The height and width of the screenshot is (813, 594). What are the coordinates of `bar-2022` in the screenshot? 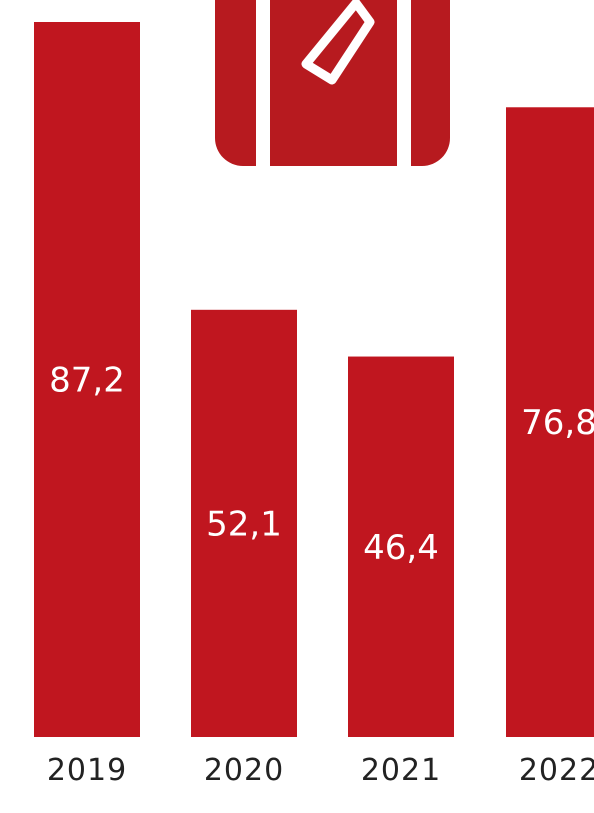 It's located at (550, 422).